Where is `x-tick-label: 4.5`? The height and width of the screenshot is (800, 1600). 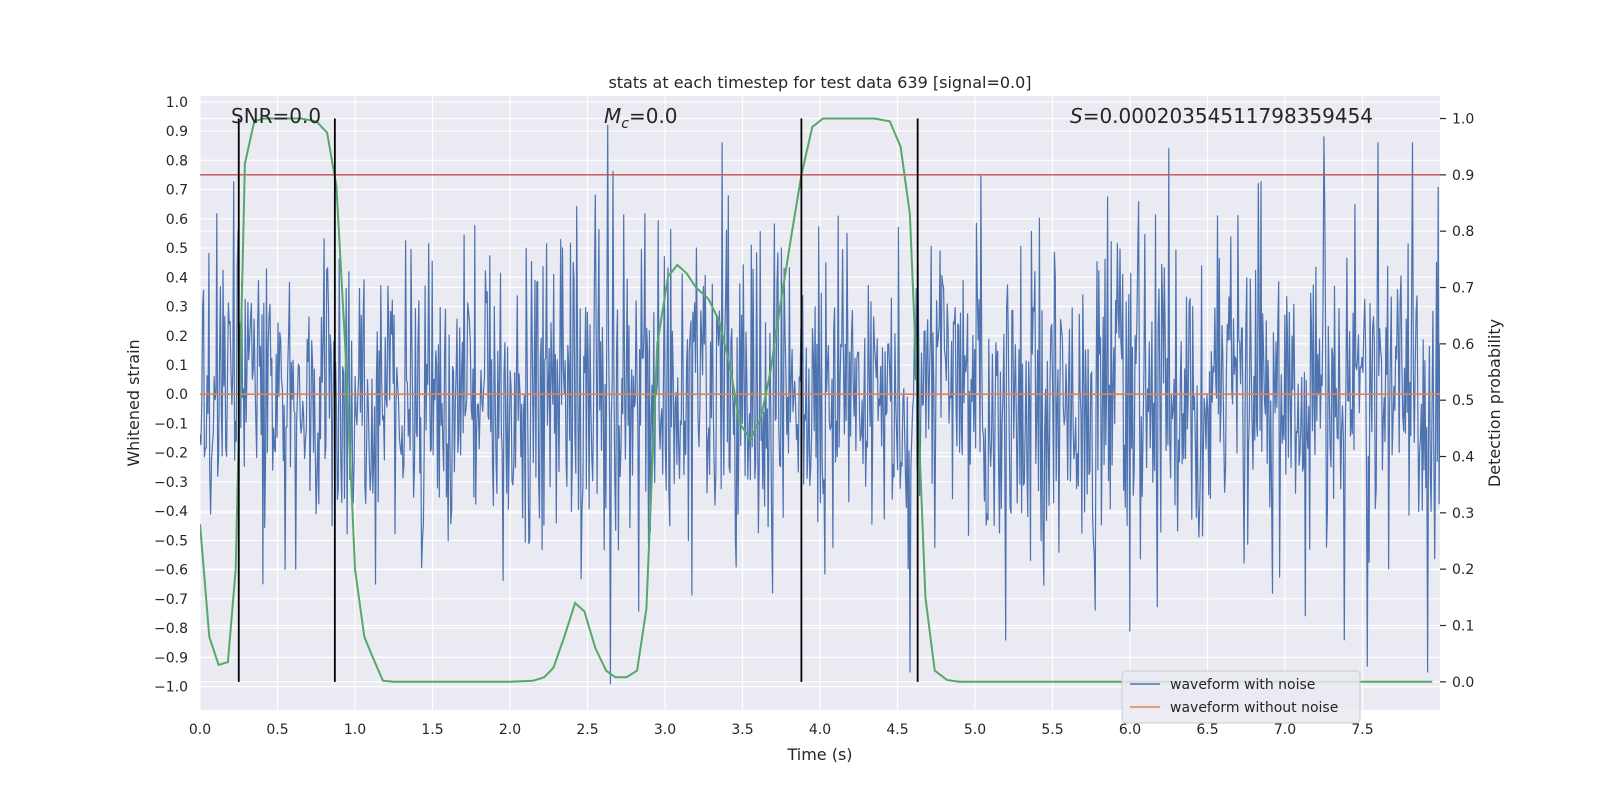
x-tick-label: 4.5 is located at coordinates (897, 730).